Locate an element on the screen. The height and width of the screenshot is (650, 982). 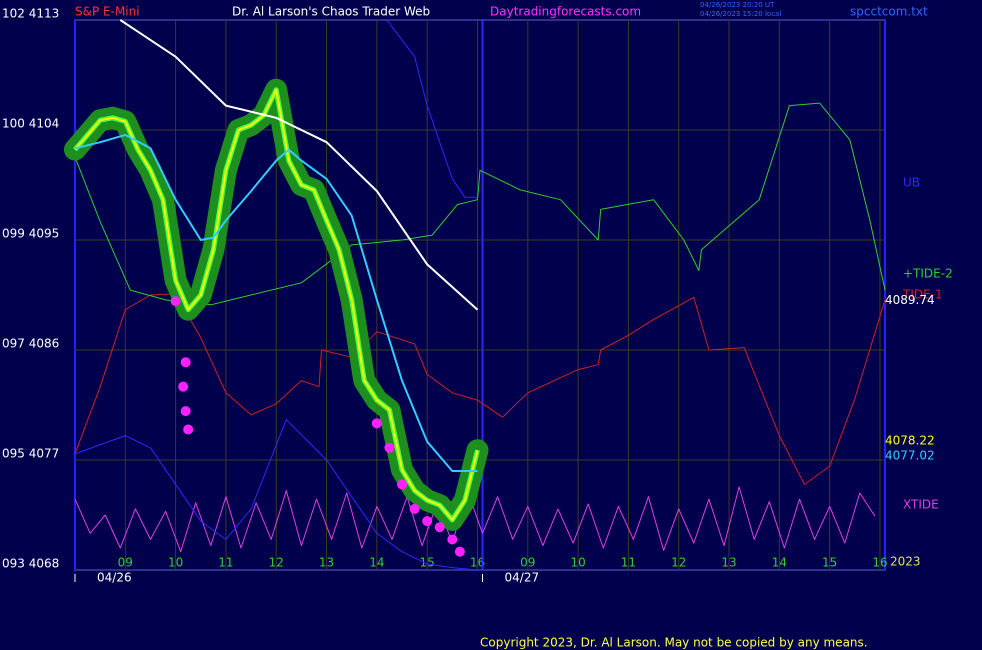
y-tick-label: 097 4086 is located at coordinates (30, 344).